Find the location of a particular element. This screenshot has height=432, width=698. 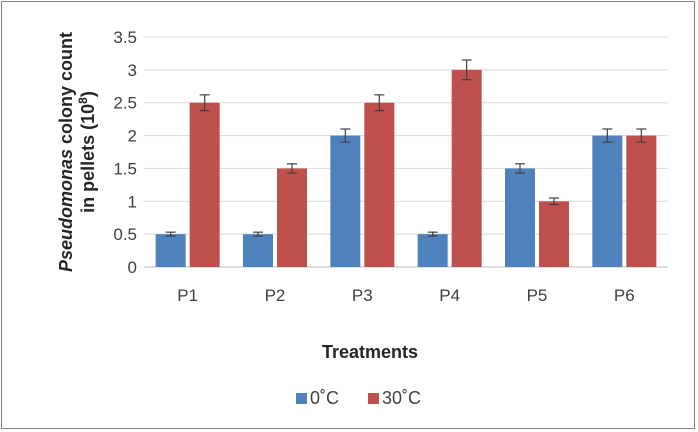

legend-swatch-0c is located at coordinates (301, 398).